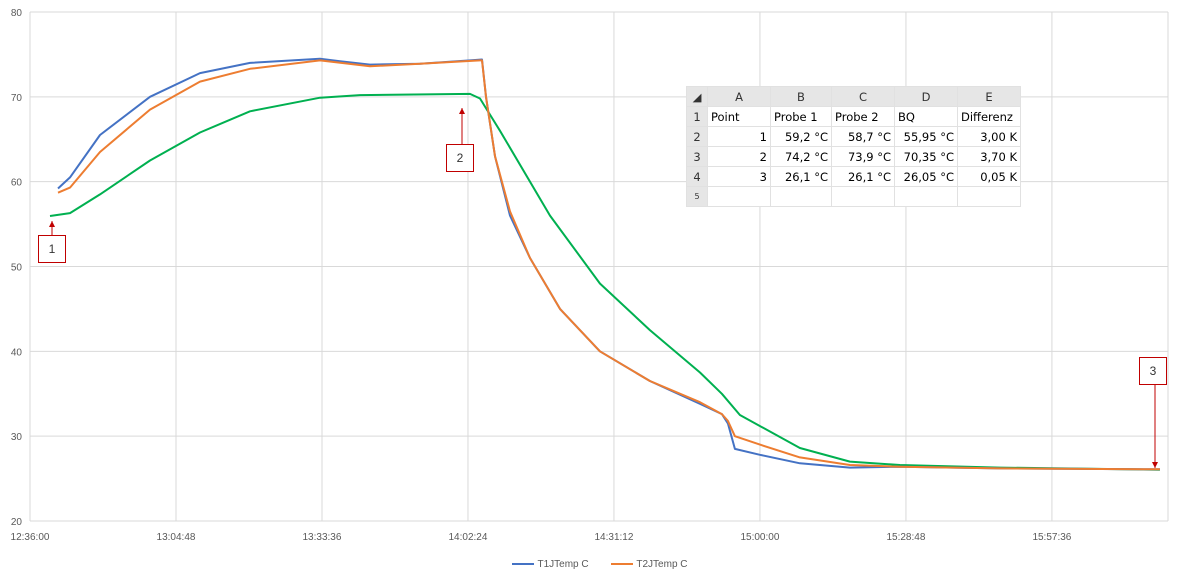 This screenshot has height=583, width=1200. What do you see at coordinates (697, 196) in the screenshot?
I see `row-number: 5` at bounding box center [697, 196].